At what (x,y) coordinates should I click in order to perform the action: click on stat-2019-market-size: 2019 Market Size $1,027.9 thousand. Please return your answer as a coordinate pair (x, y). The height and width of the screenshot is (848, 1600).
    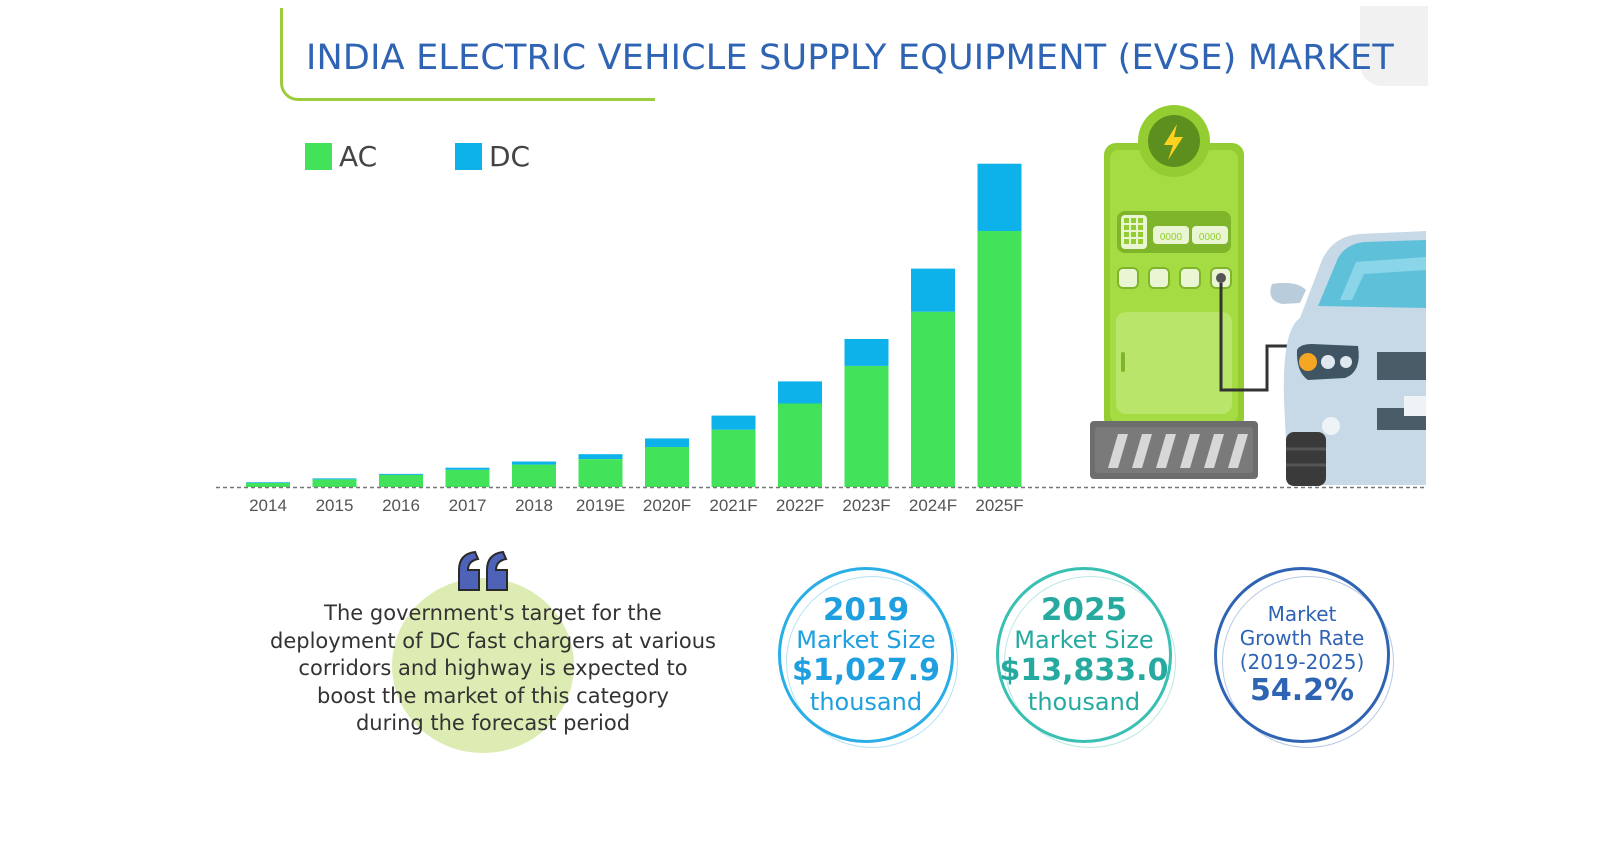
    Looking at the image, I should click on (868, 657).